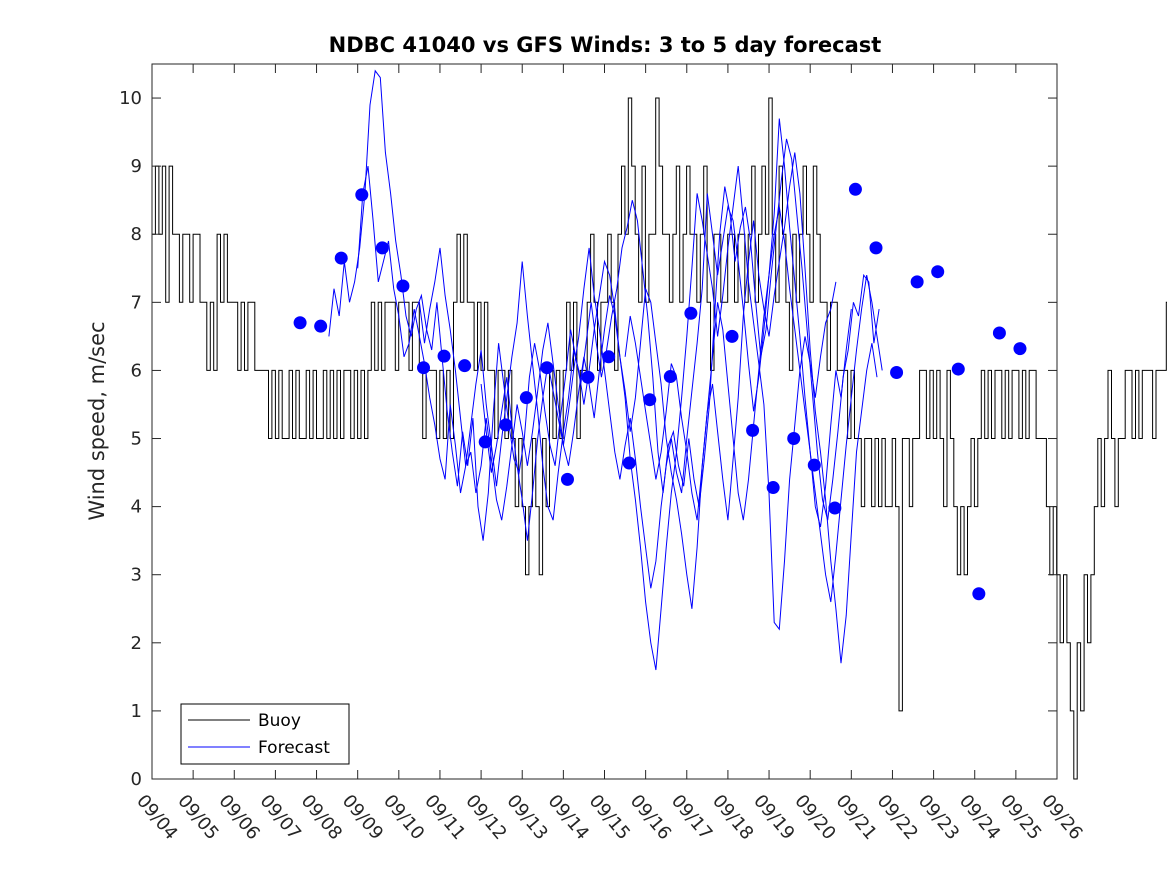 The width and height of the screenshot is (1167, 875). I want to click on y-tick-label: 6, so click(136, 370).